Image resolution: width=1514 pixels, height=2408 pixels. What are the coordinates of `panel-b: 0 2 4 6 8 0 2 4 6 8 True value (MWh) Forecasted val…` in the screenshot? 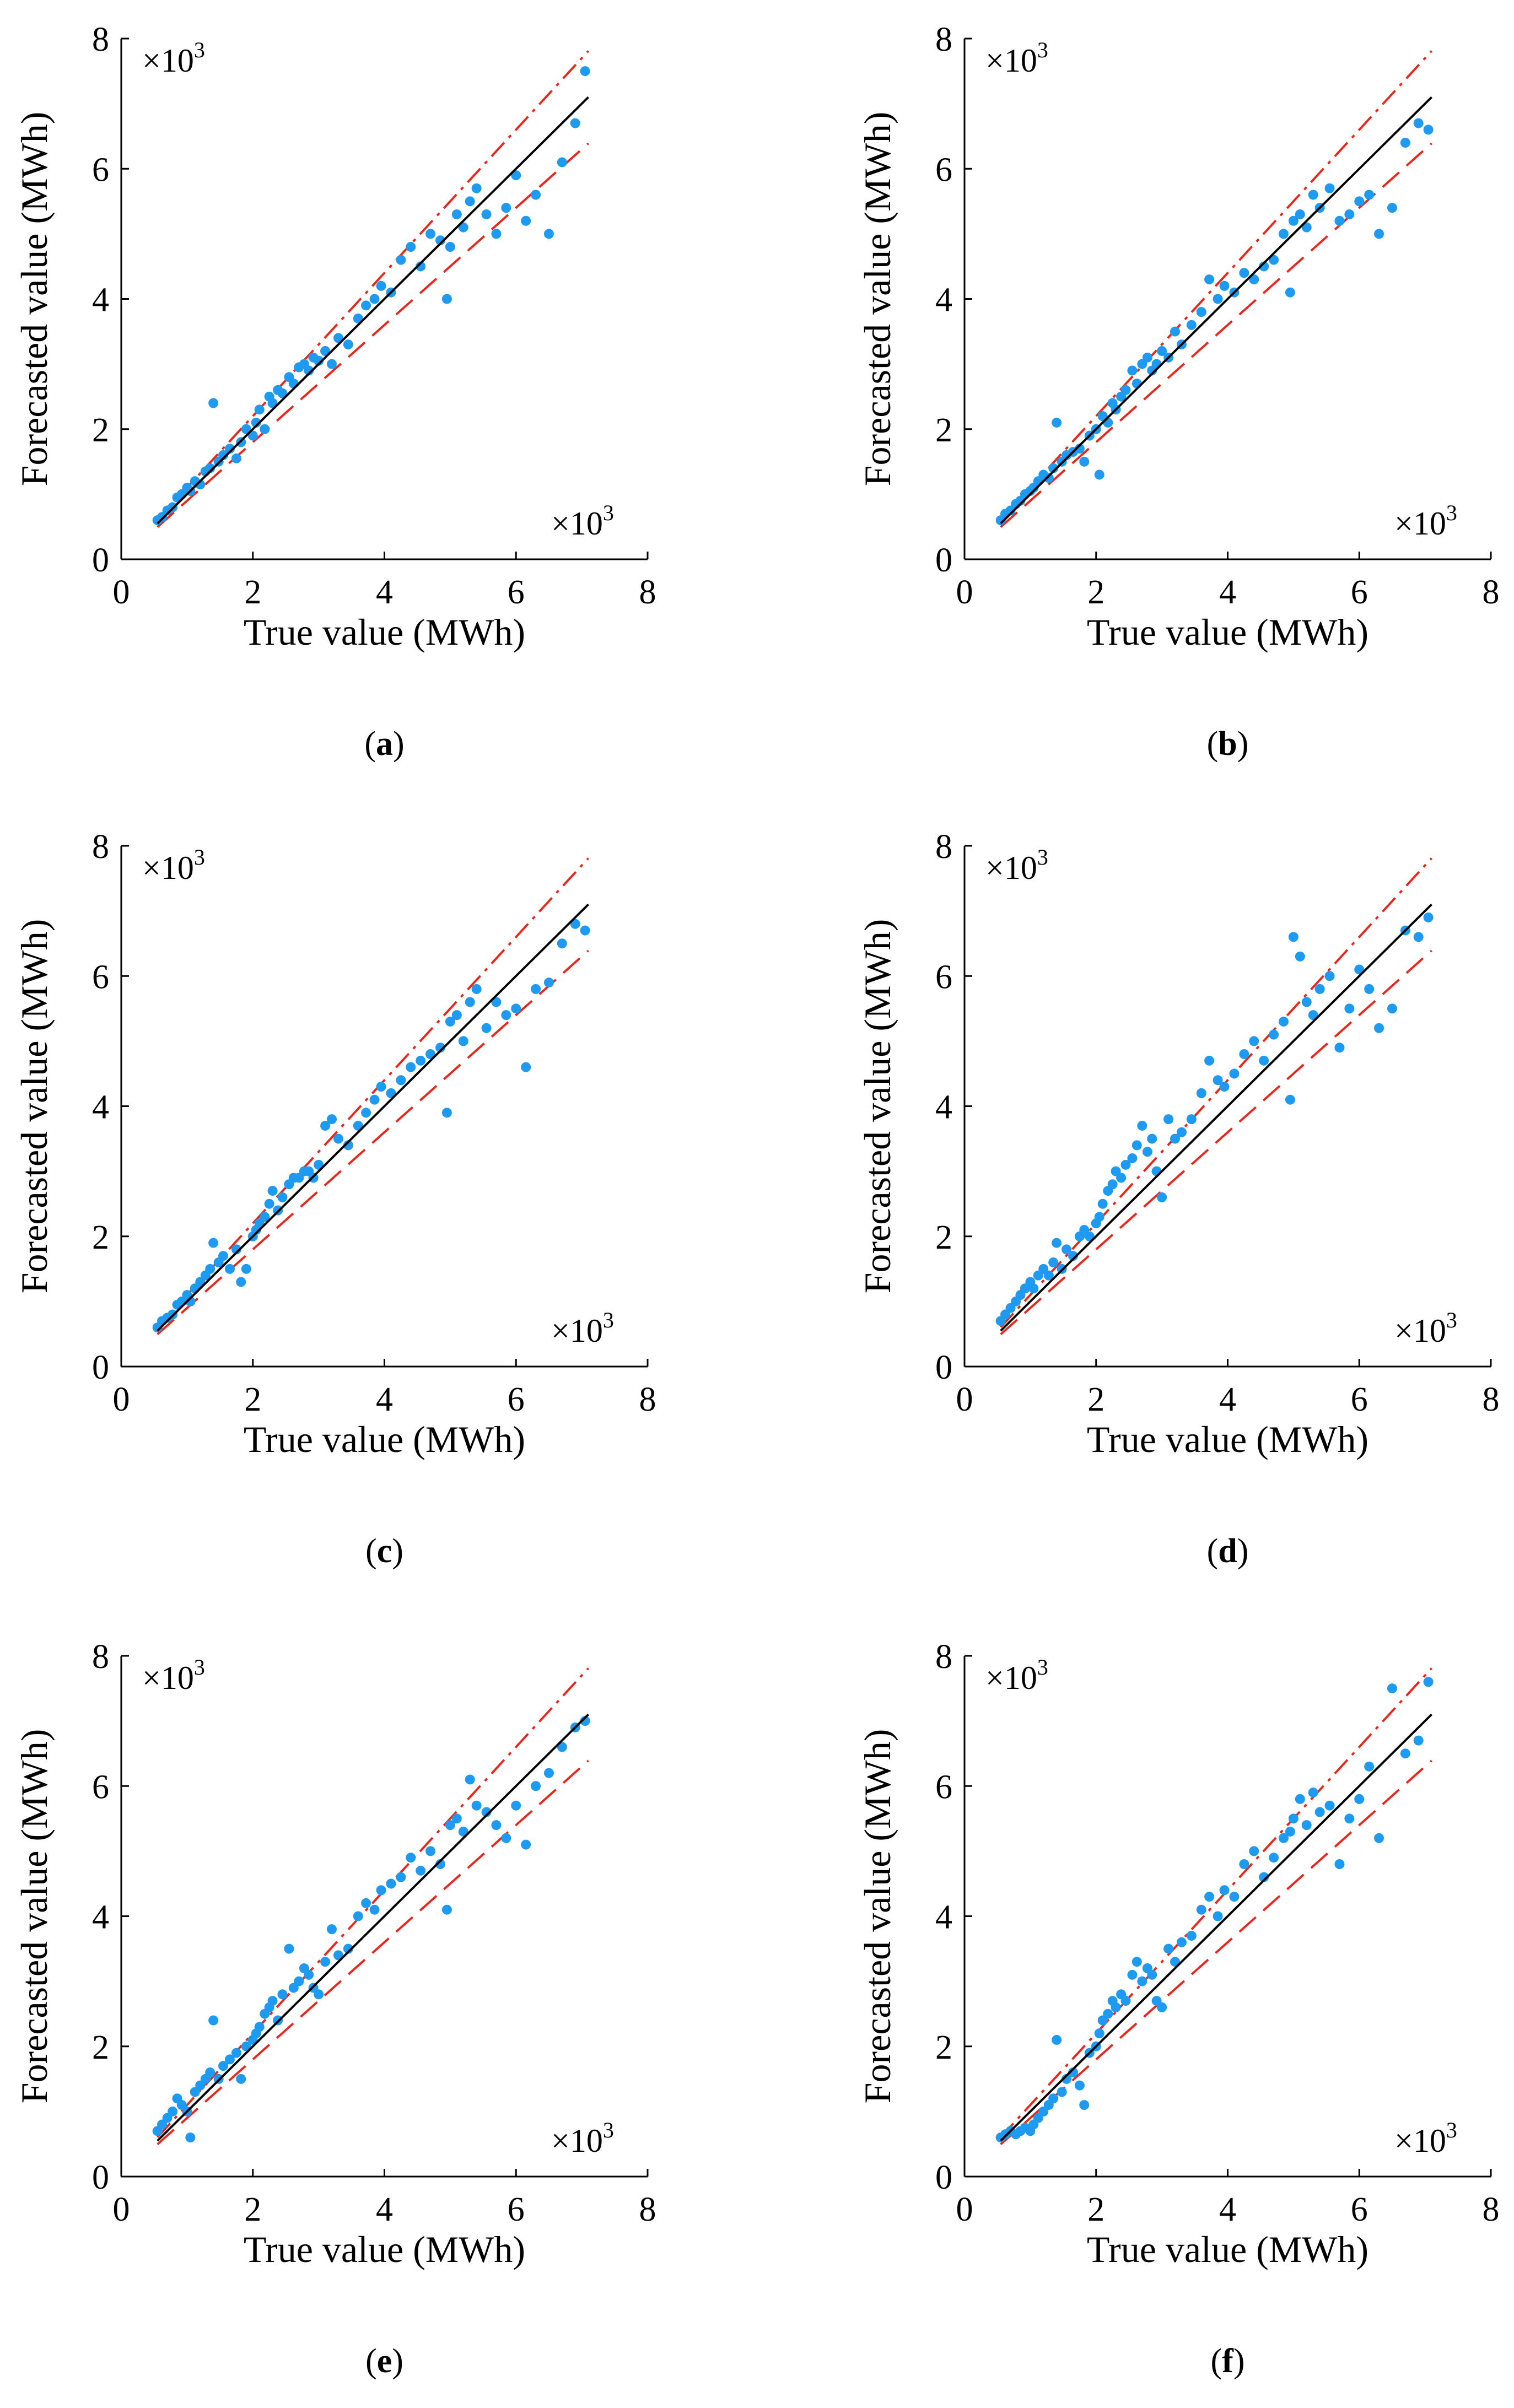 It's located at (1178, 392).